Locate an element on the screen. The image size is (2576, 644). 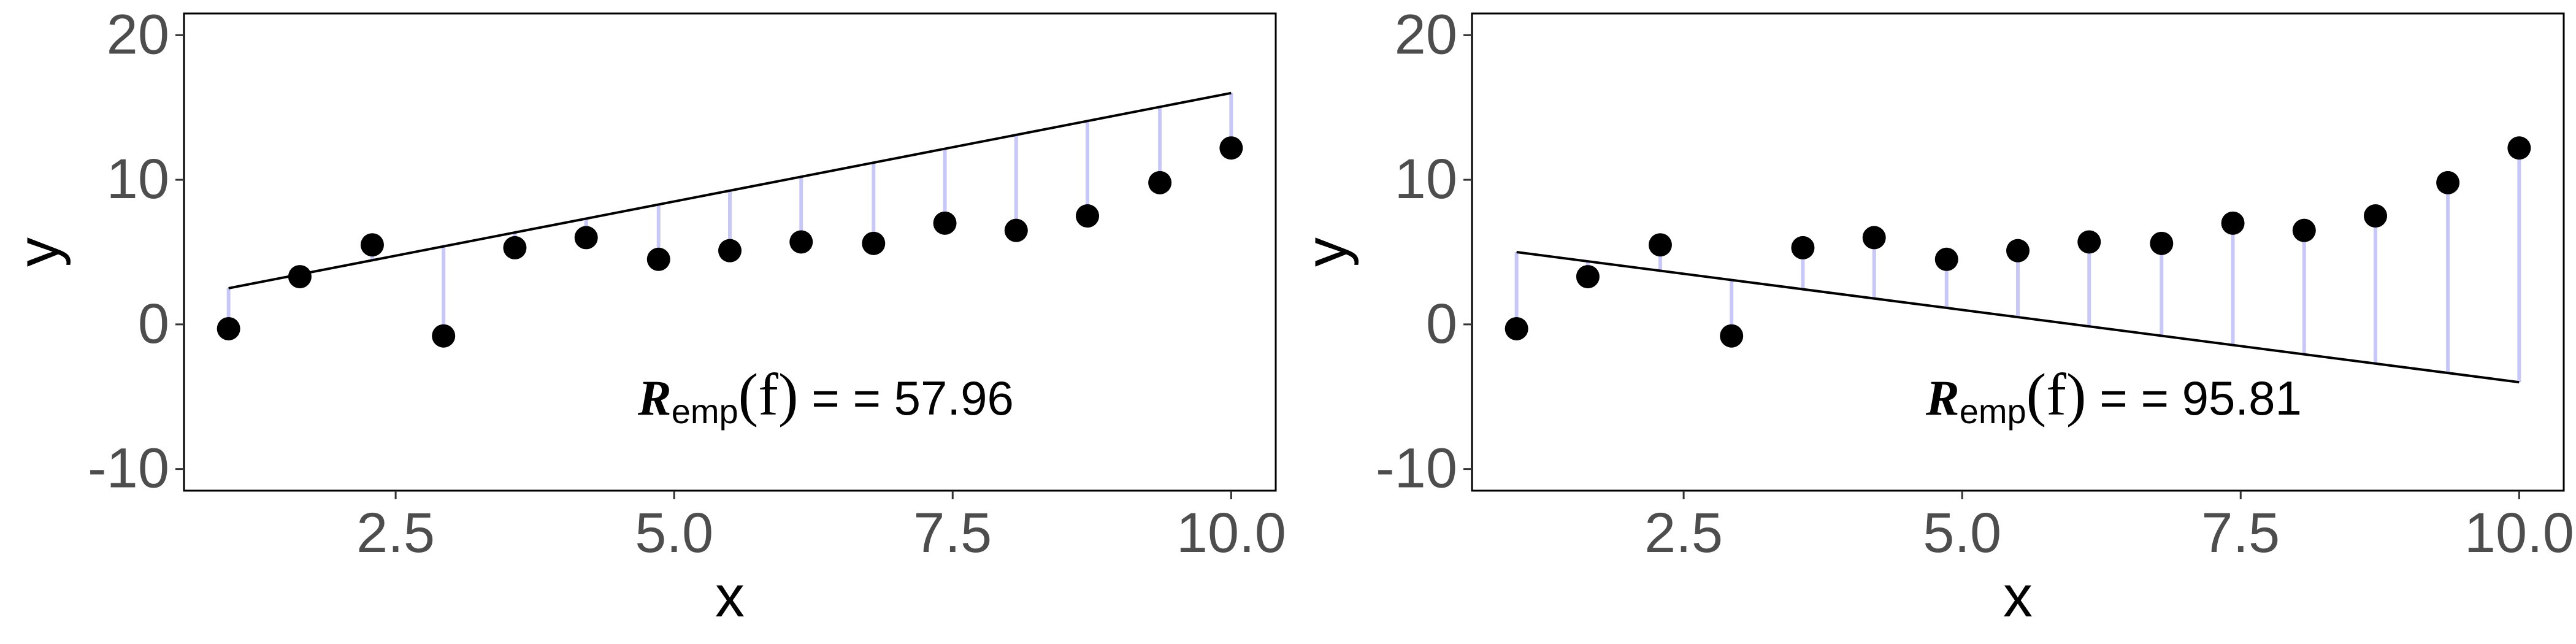
risk-value: = 57.96 is located at coordinates (933, 398).